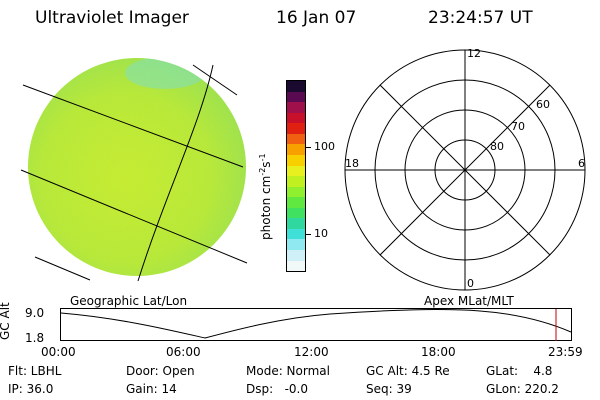  What do you see at coordinates (581, 163) in the screenshot?
I see `polar-label-6: 6` at bounding box center [581, 163].